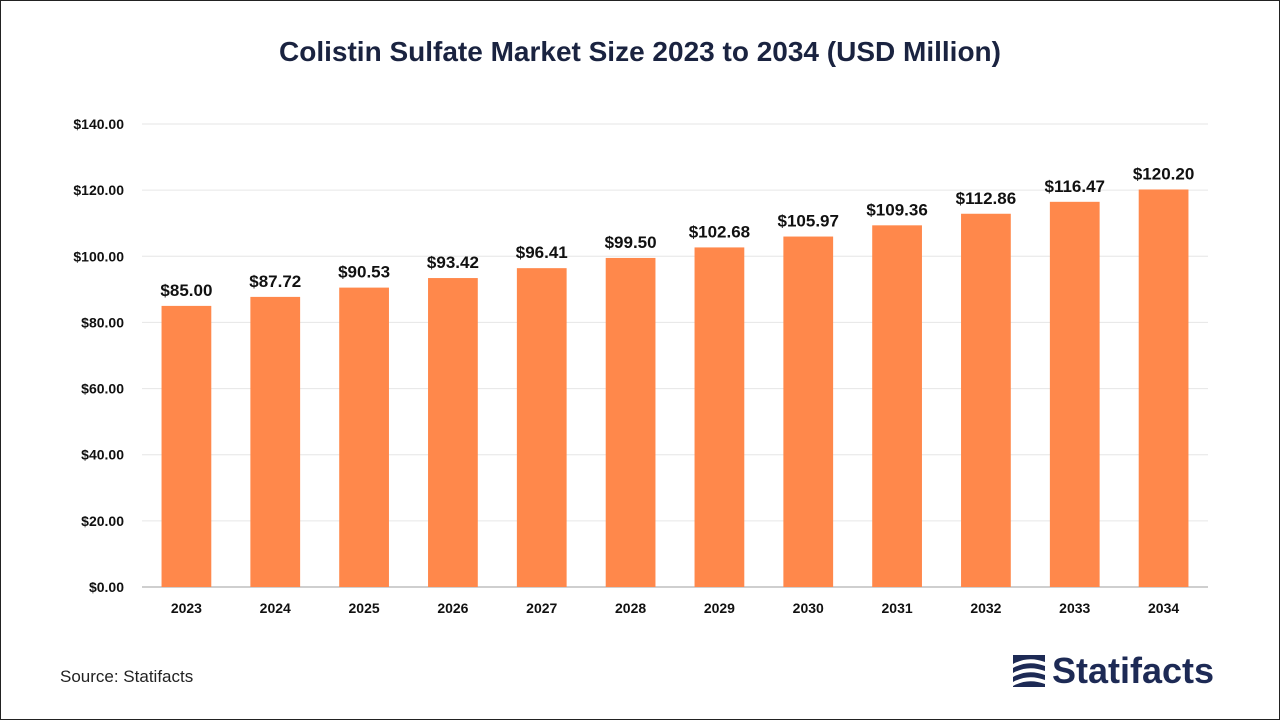  Describe the element at coordinates (897, 608) in the screenshot. I see `x-tick-label: 2031` at that location.